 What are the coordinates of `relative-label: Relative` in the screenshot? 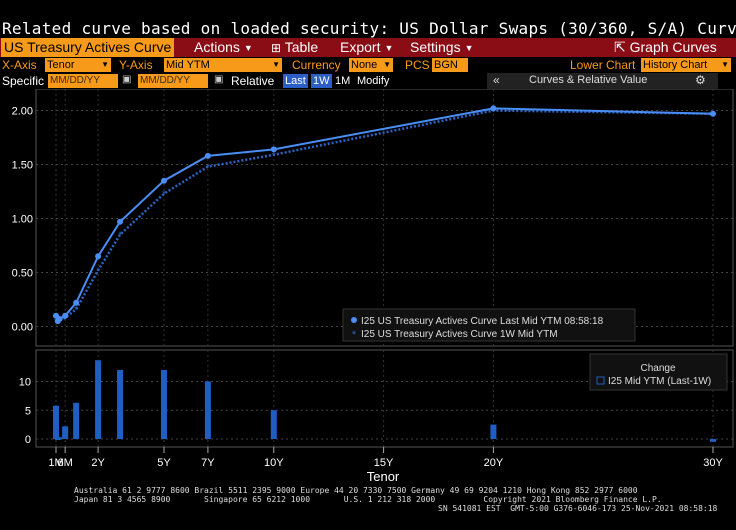 It's located at (253, 81).